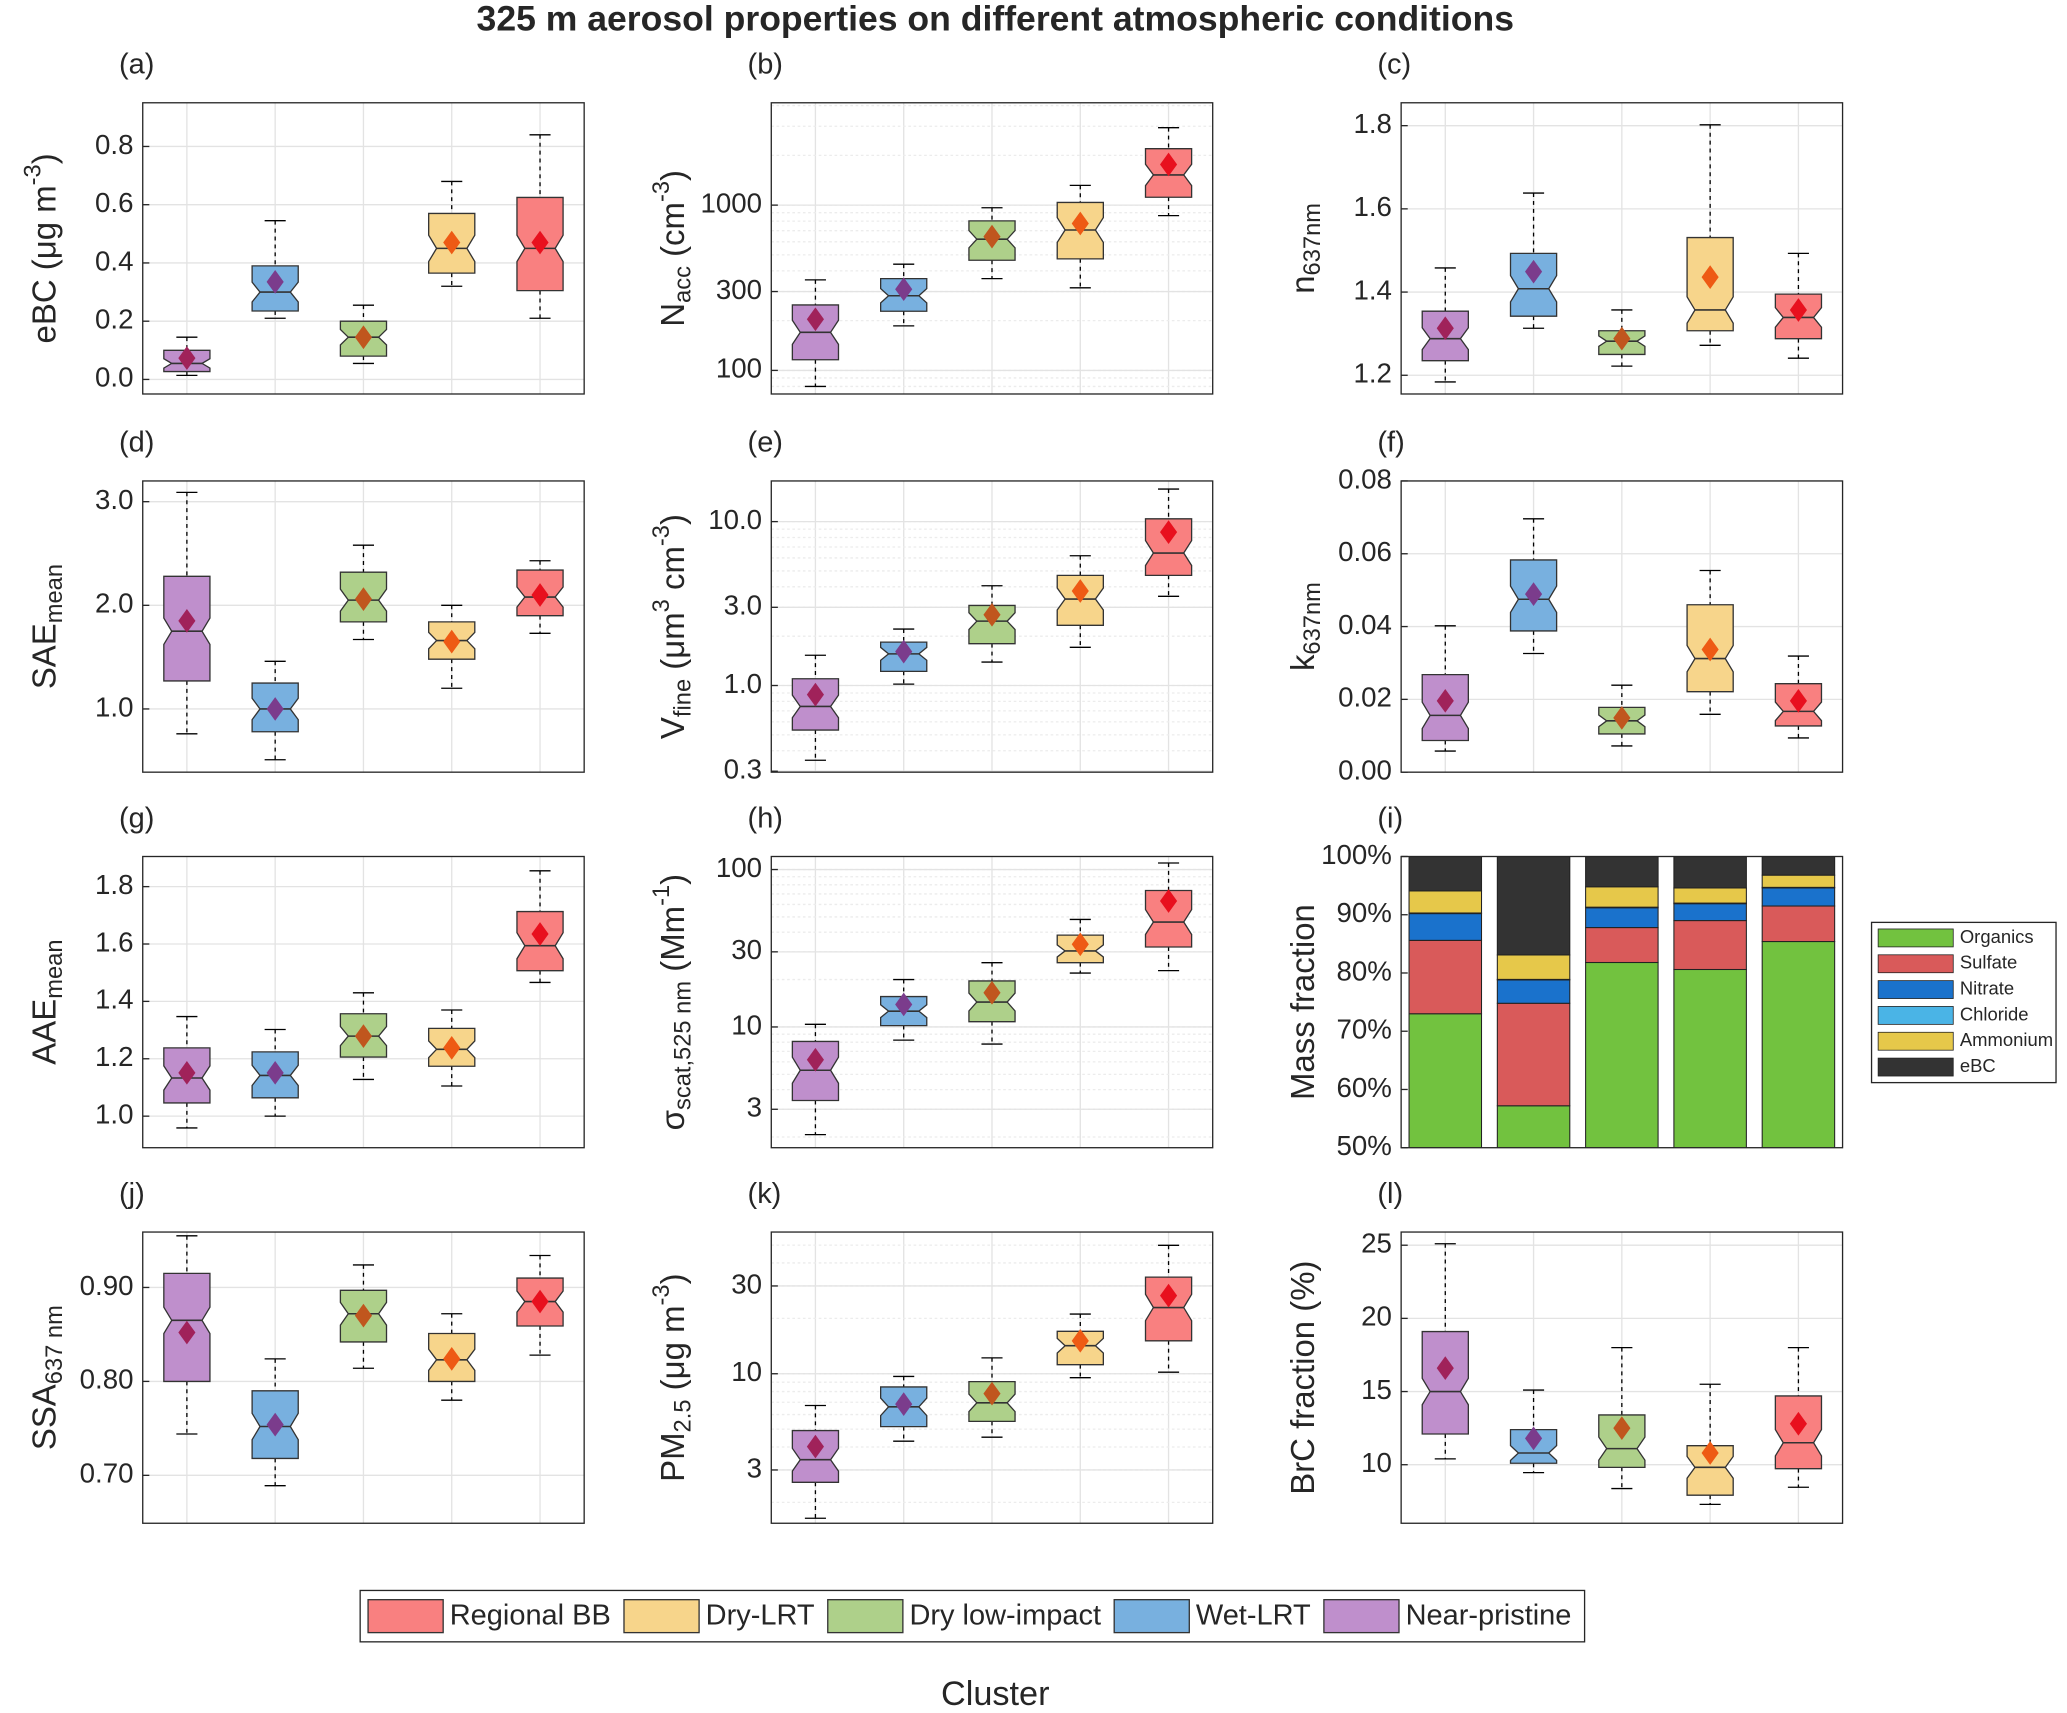 Image resolution: width=2067 pixels, height=1713 pixels. What do you see at coordinates (114, 706) in the screenshot?
I see `y-tick-label: 1.0` at bounding box center [114, 706].